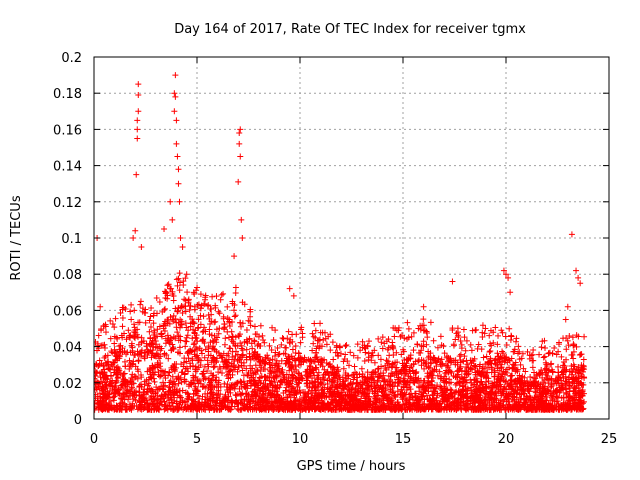  I want to click on y-axis-title: ROTI / TECUs, so click(16, 237).